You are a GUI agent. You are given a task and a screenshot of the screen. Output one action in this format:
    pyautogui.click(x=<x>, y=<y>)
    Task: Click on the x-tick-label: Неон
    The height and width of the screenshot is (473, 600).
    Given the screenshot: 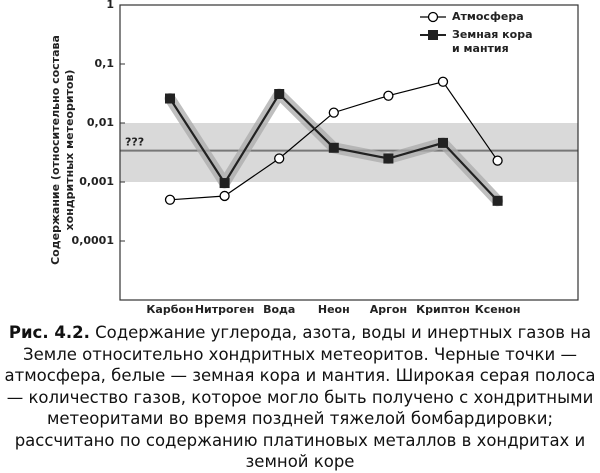 What is the action you would take?
    pyautogui.click(x=334, y=309)
    